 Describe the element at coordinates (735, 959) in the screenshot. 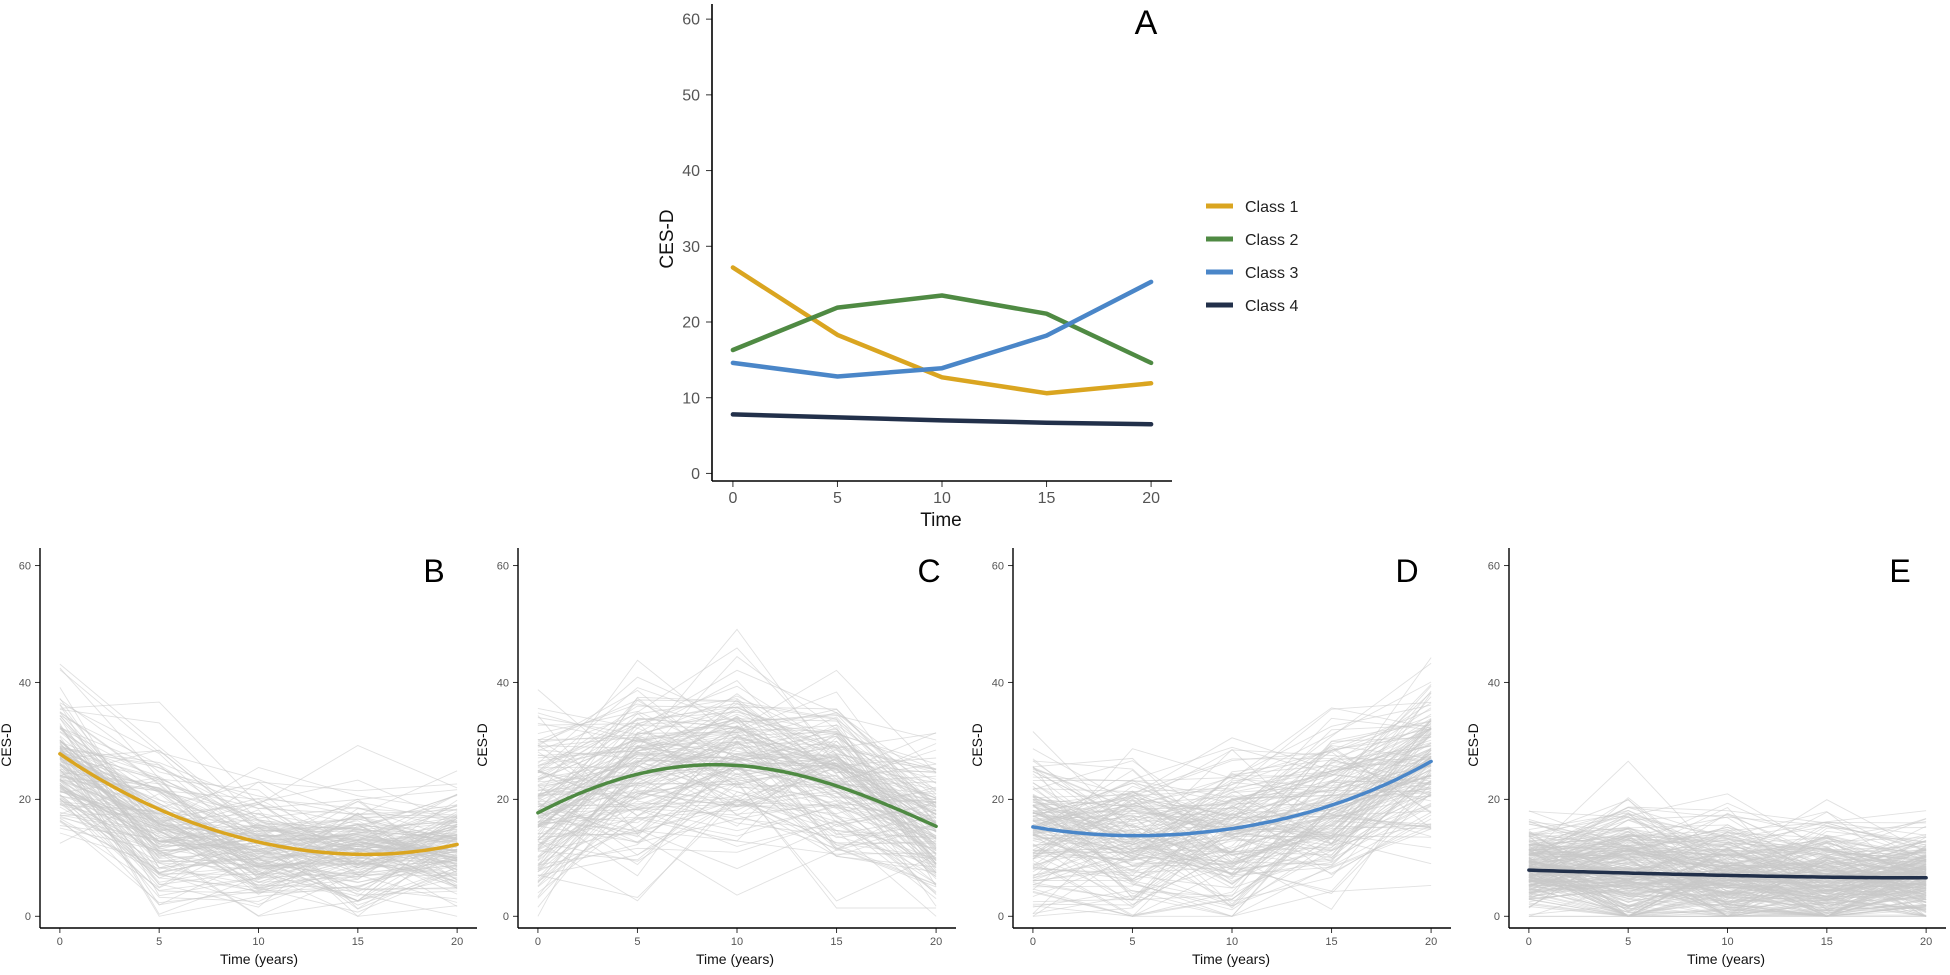

I see `panel-c-x-axis-title: Time (years)` at that location.